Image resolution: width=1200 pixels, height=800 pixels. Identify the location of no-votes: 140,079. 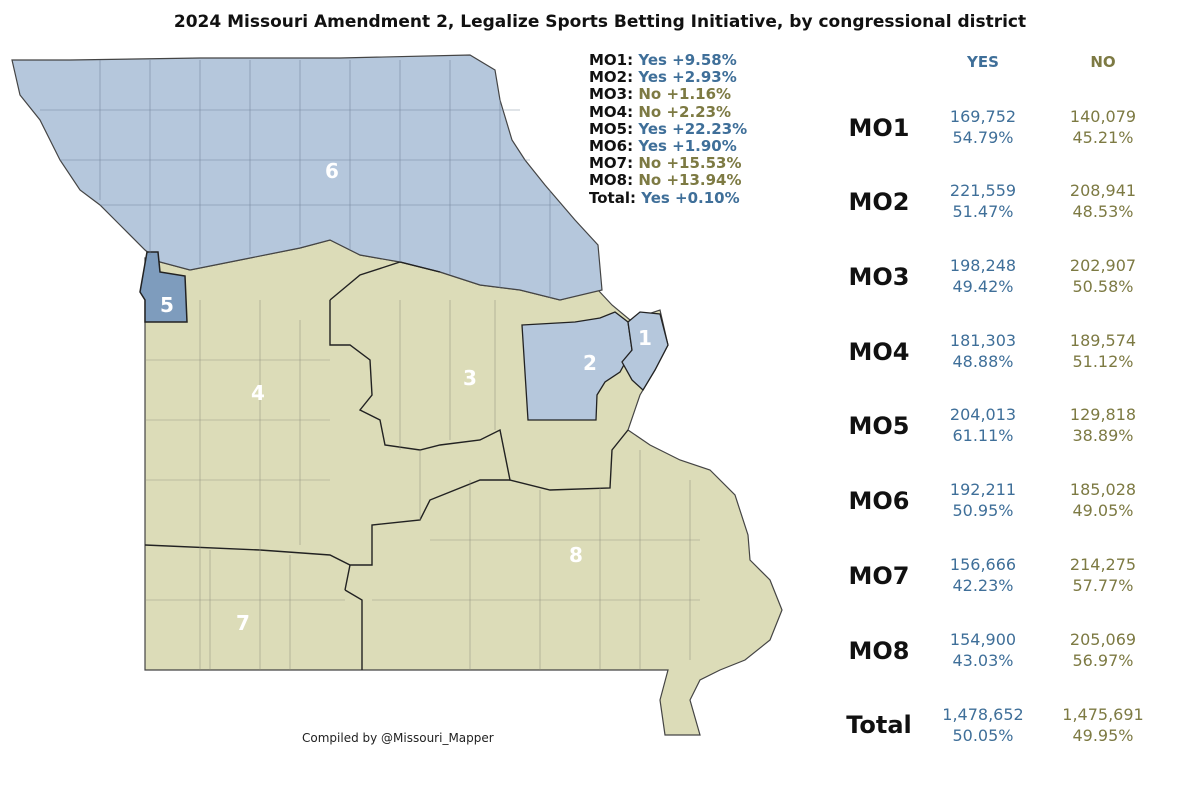
(1103, 116).